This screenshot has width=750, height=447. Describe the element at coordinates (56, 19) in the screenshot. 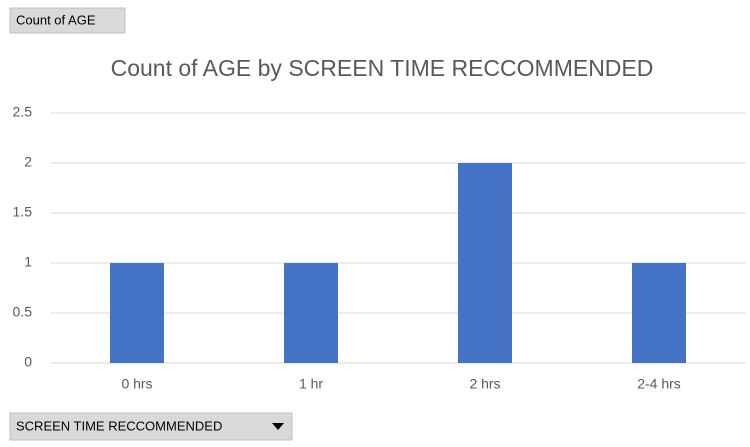

I see `button-label: Count of AGE` at that location.